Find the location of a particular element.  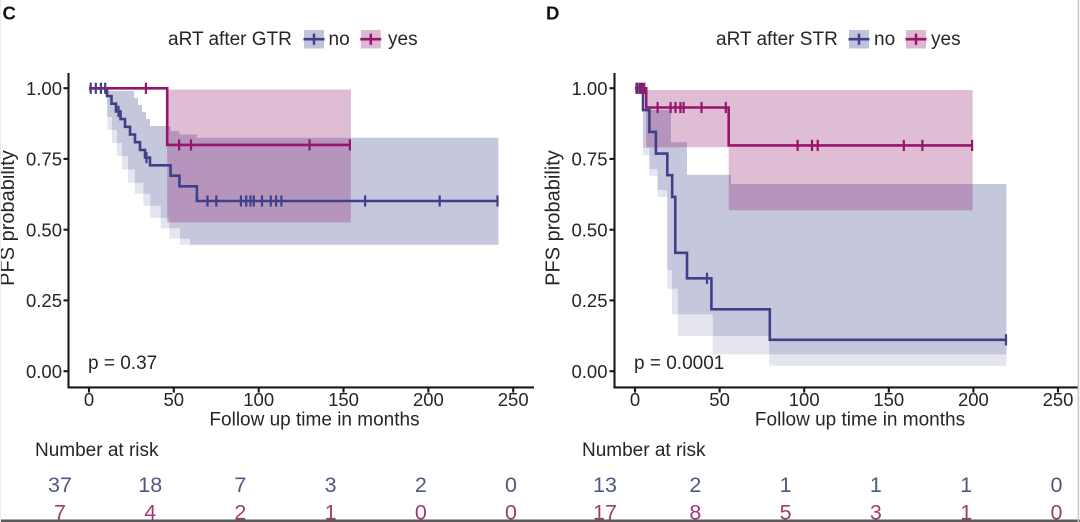

svg-text: 18 is located at coordinates (150, 485).